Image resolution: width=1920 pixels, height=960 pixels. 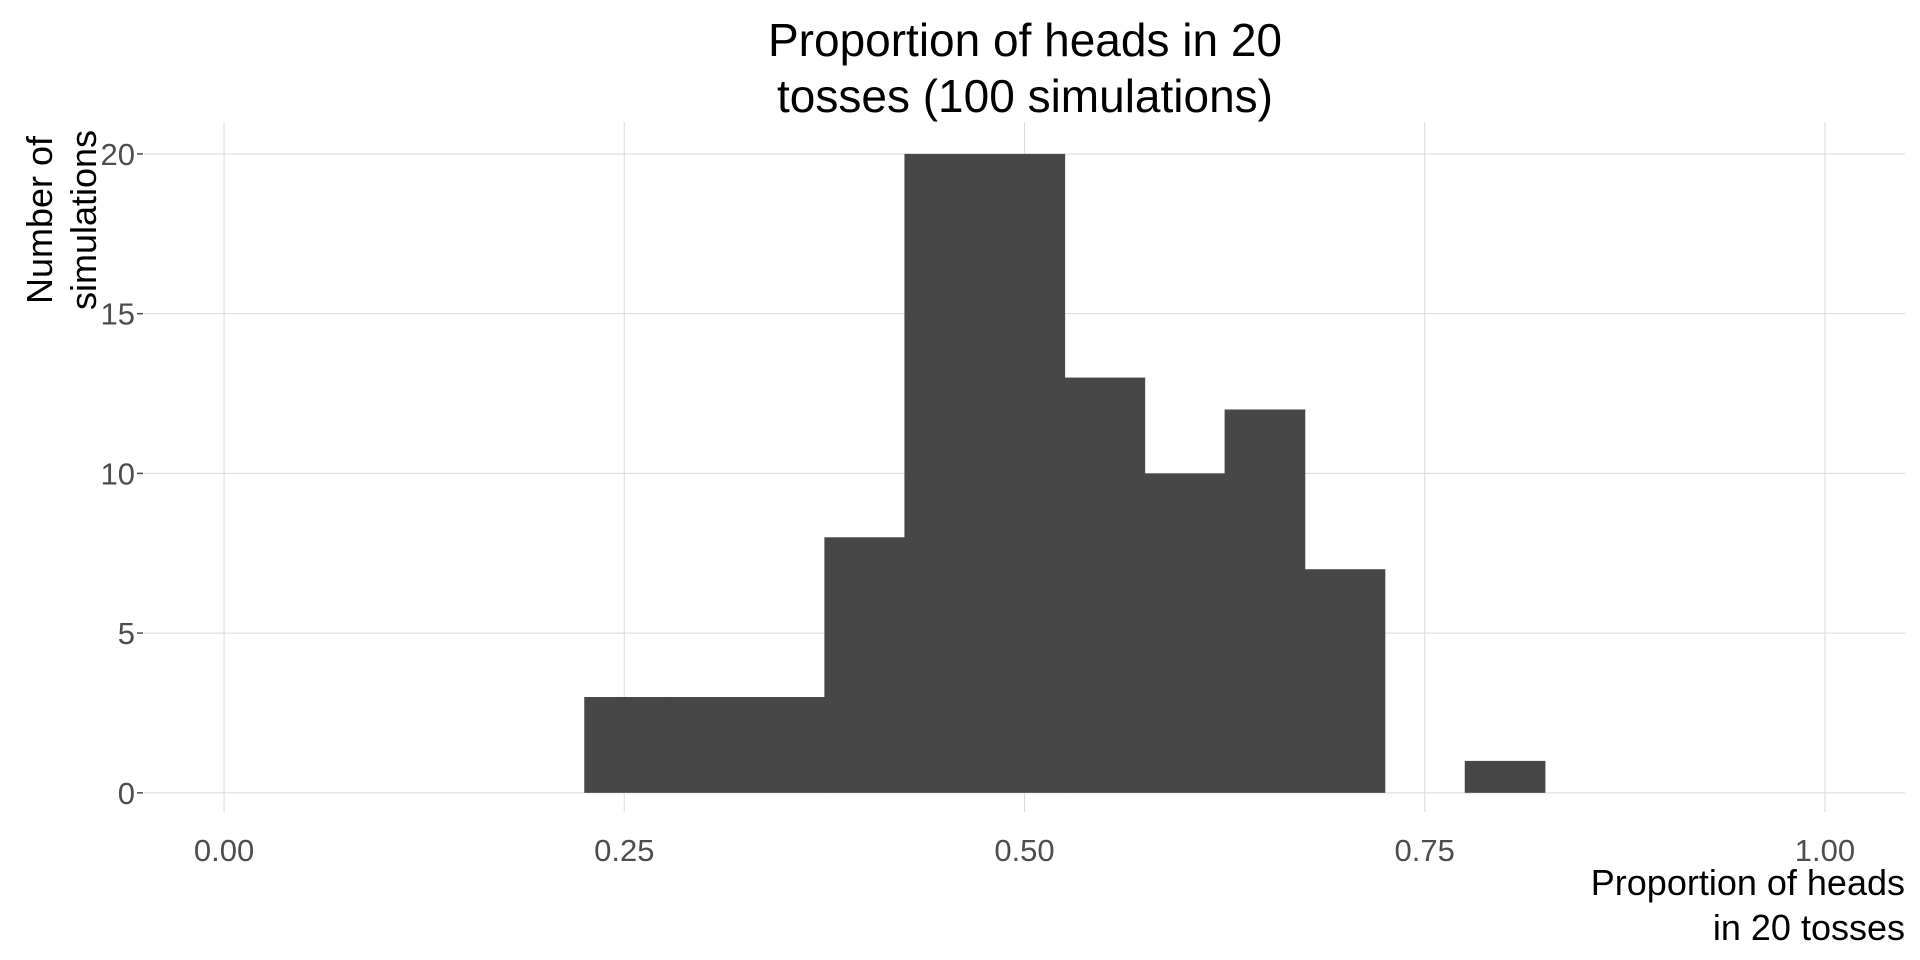 What do you see at coordinates (1425, 850) in the screenshot?
I see `x-tick-label: 0.75` at bounding box center [1425, 850].